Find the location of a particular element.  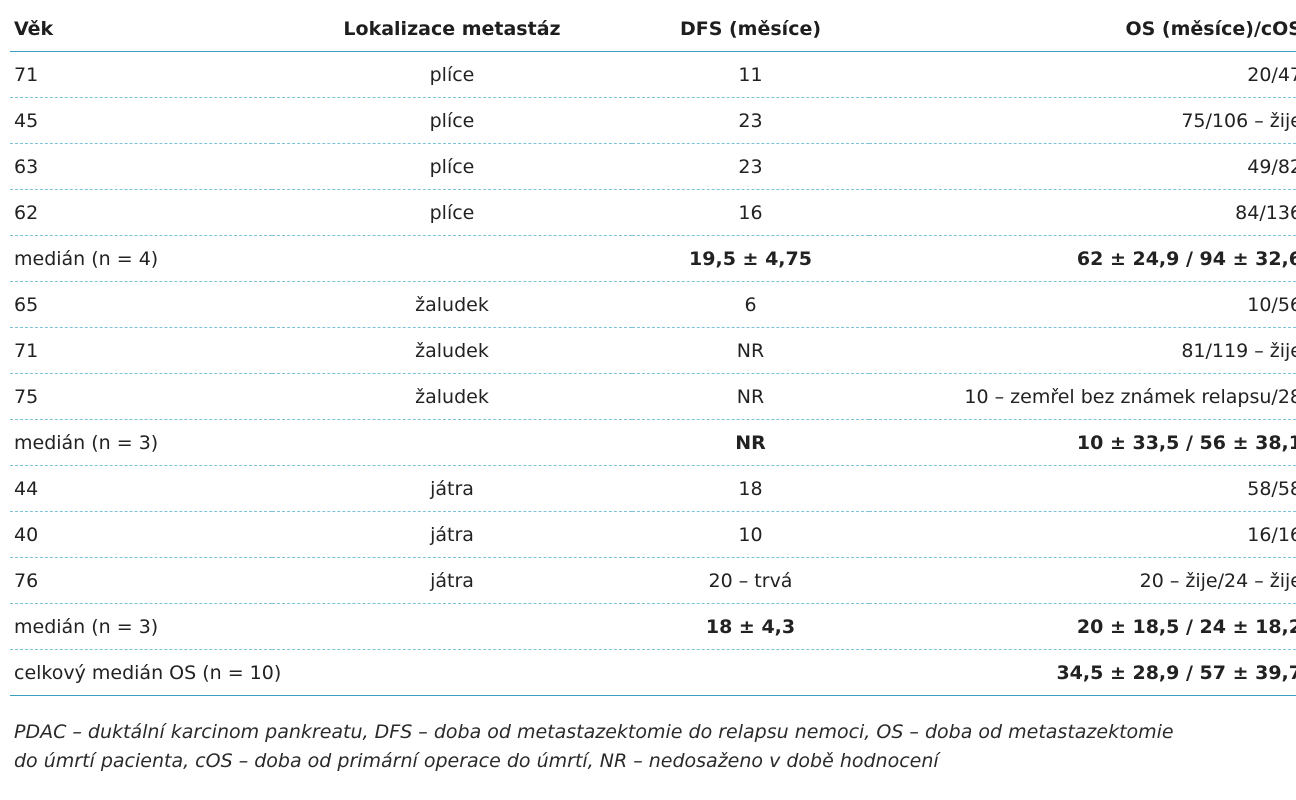

cell-os-cos: 20/47 is located at coordinates (1082, 74).